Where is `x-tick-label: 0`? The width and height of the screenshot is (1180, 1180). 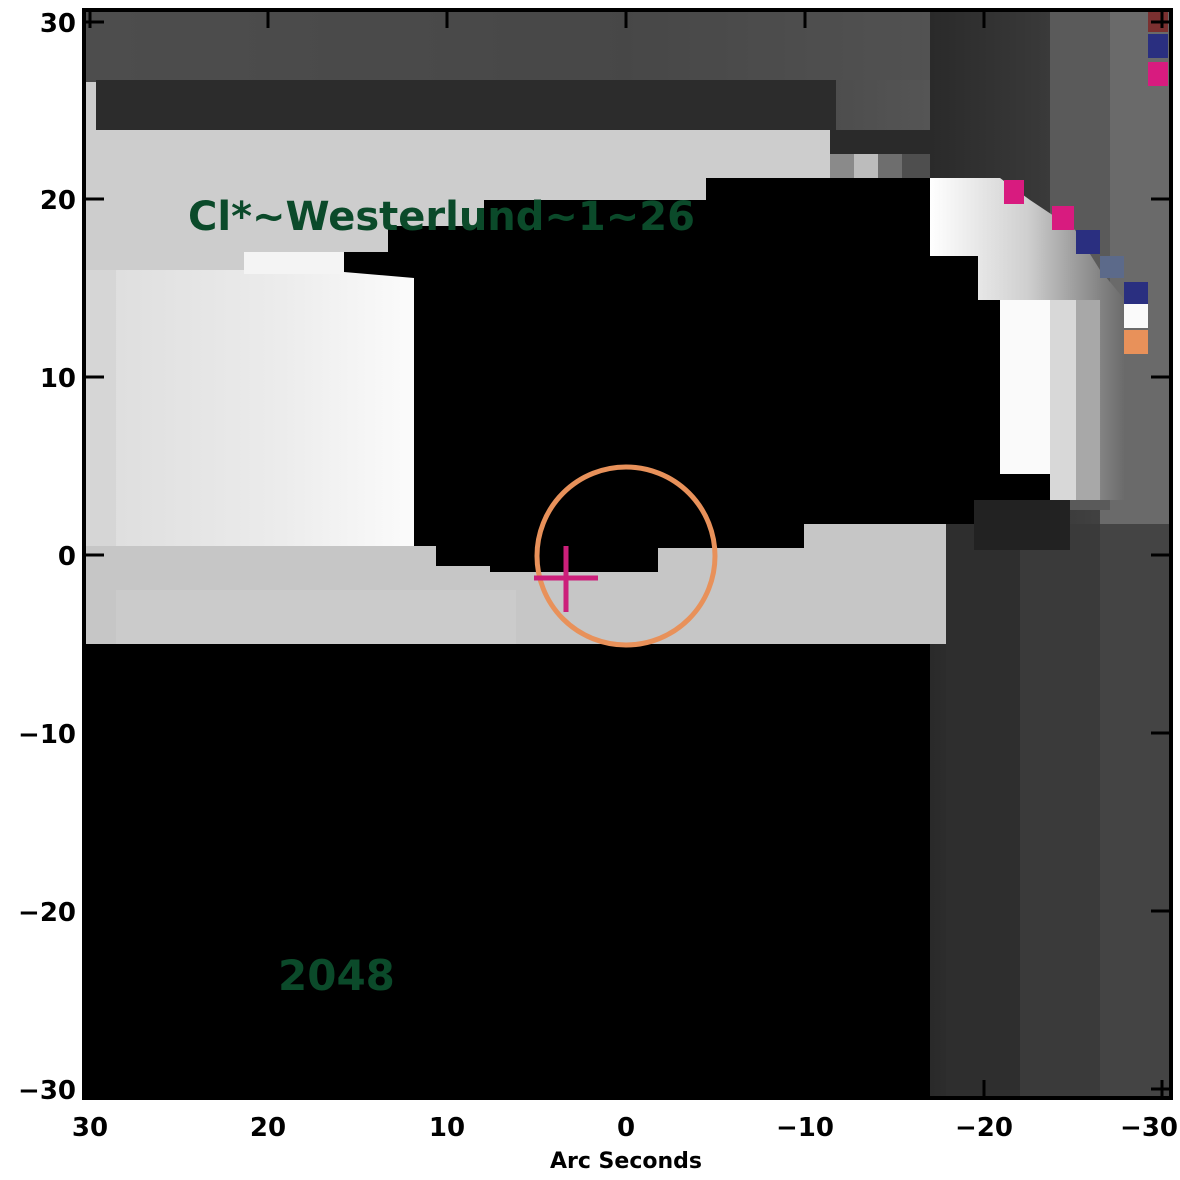 x-tick-label: 0 is located at coordinates (626, 1128).